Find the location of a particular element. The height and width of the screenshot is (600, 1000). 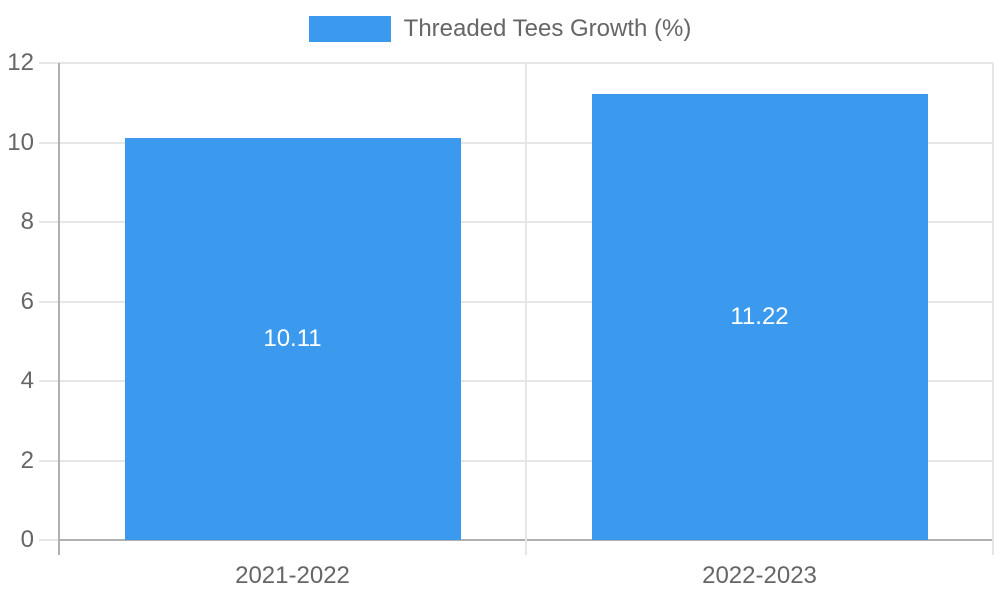

y-tick-label: 10 is located at coordinates (20, 142).